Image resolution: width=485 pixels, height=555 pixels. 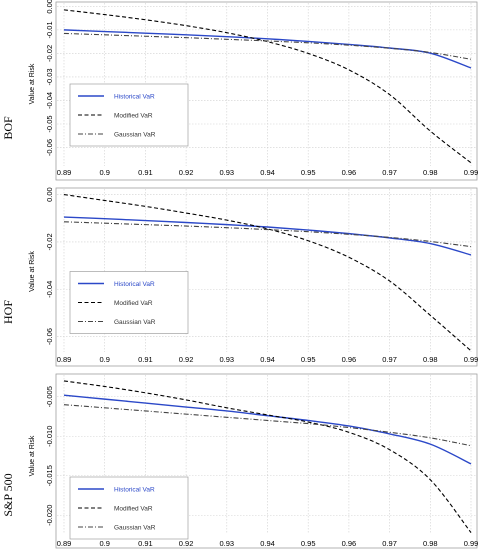 What do you see at coordinates (49, 515) in the screenshot?
I see `y-tick-label: -0.020` at bounding box center [49, 515].